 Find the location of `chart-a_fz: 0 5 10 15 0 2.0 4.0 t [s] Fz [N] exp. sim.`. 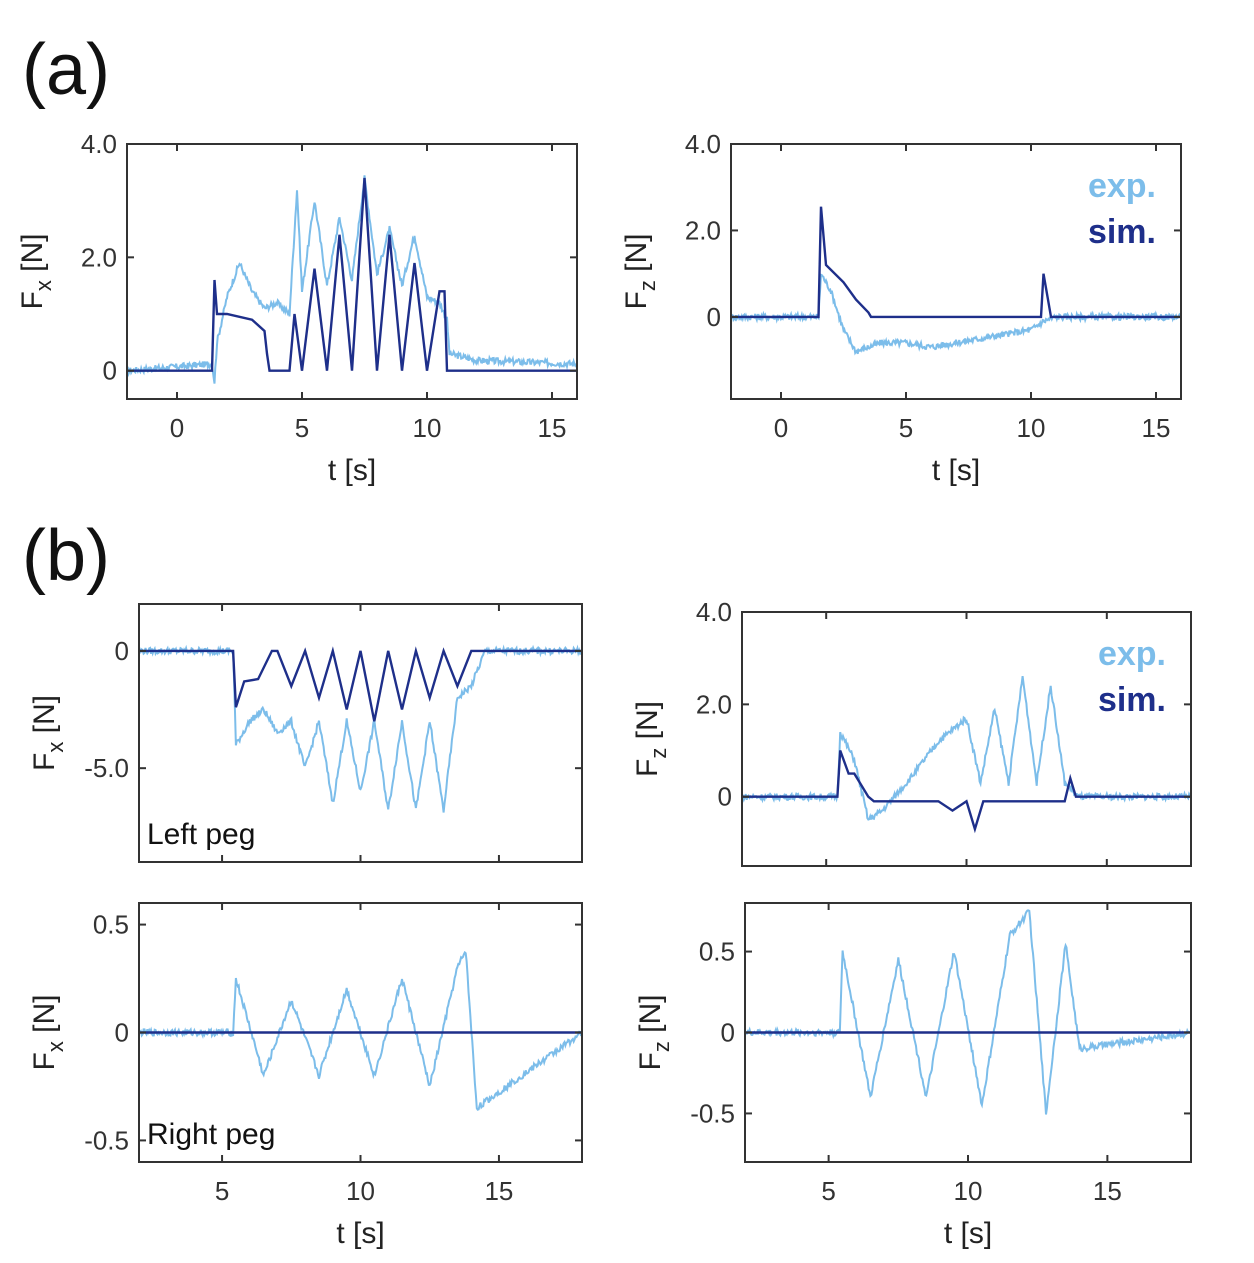

chart-a_fz: 0 5 10 15 0 2.0 4.0 t [s] Fz [N] exp. sim. is located at coordinates (901, 308).